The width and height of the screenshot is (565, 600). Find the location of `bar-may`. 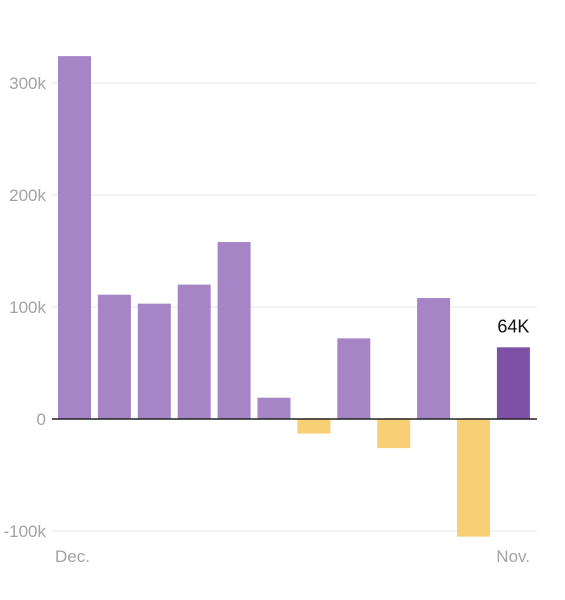

bar-may is located at coordinates (274, 408).